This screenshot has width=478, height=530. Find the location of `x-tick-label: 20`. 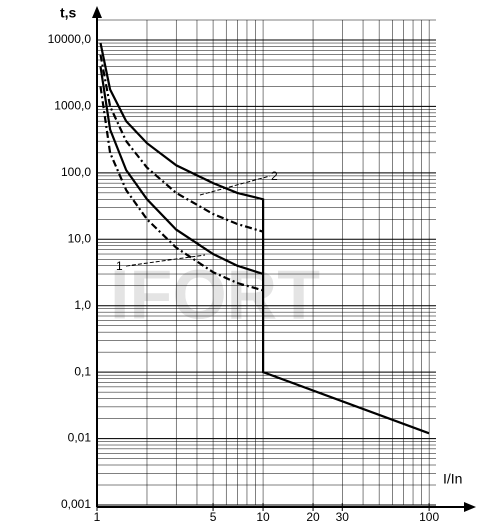

x-tick-label: 20 is located at coordinates (313, 517).